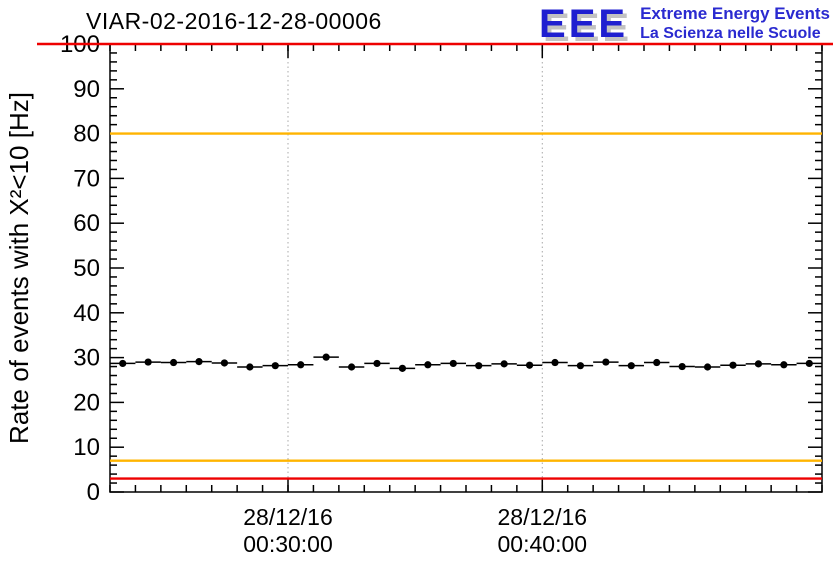  Describe the element at coordinates (86, 223) in the screenshot. I see `y-tick-label: 60` at that location.